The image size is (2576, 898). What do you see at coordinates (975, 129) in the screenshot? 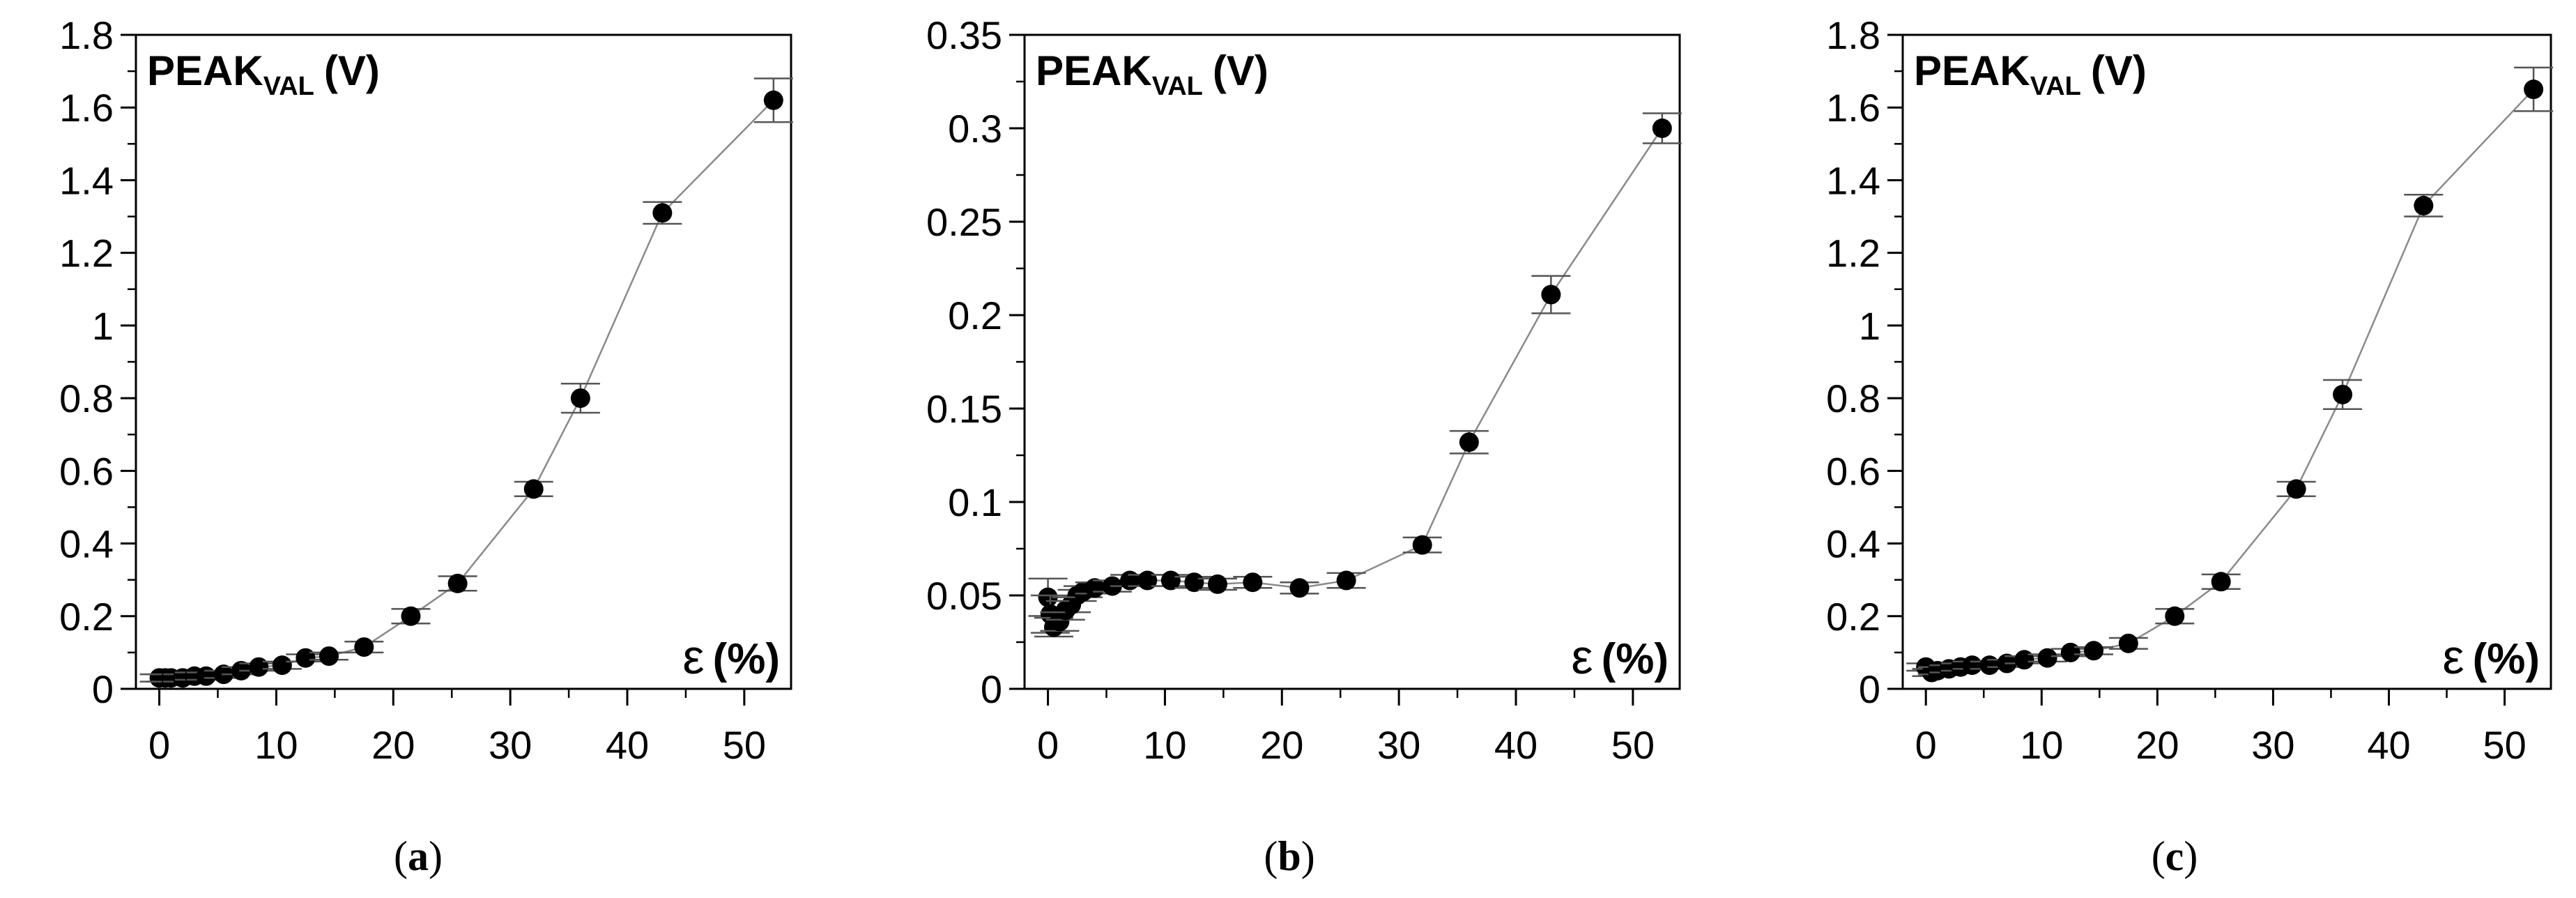
I see `y-tick-label: 0.3` at bounding box center [975, 129].